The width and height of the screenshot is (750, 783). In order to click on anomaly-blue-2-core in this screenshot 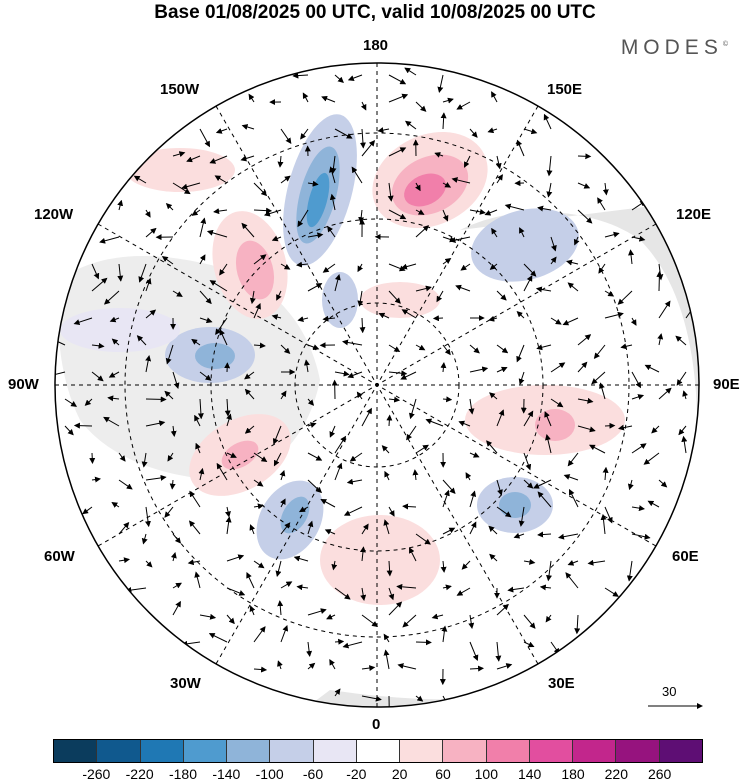, I will do `click(215, 356)`.